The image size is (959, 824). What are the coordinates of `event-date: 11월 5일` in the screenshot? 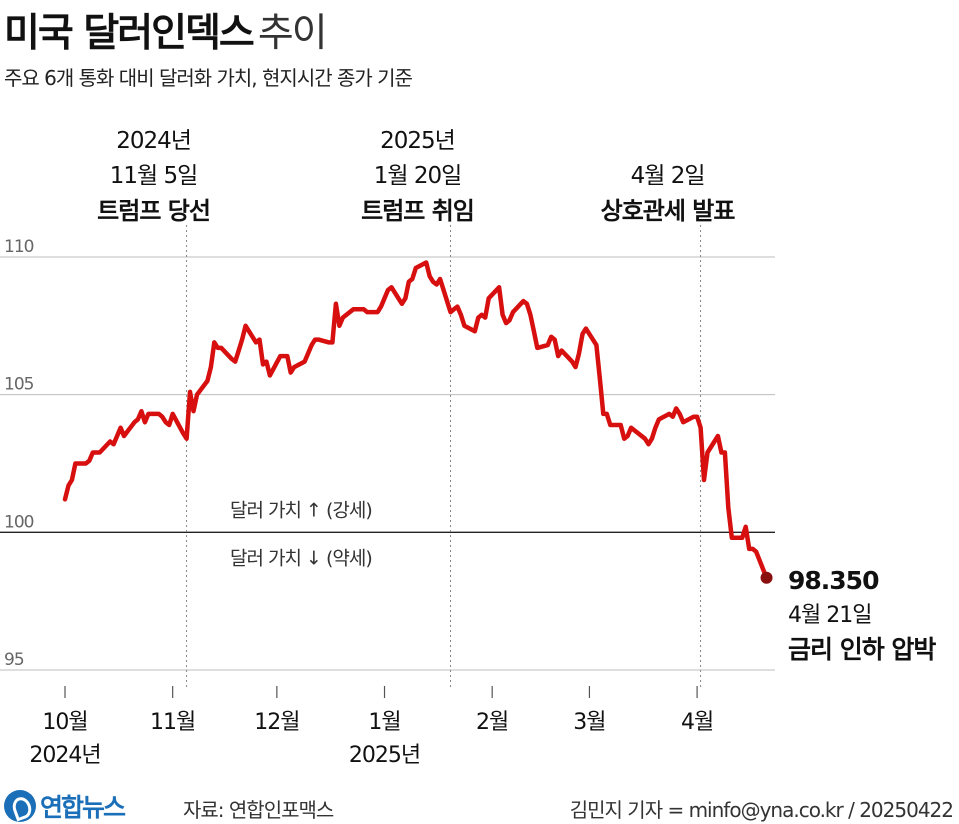 It's located at (154, 176).